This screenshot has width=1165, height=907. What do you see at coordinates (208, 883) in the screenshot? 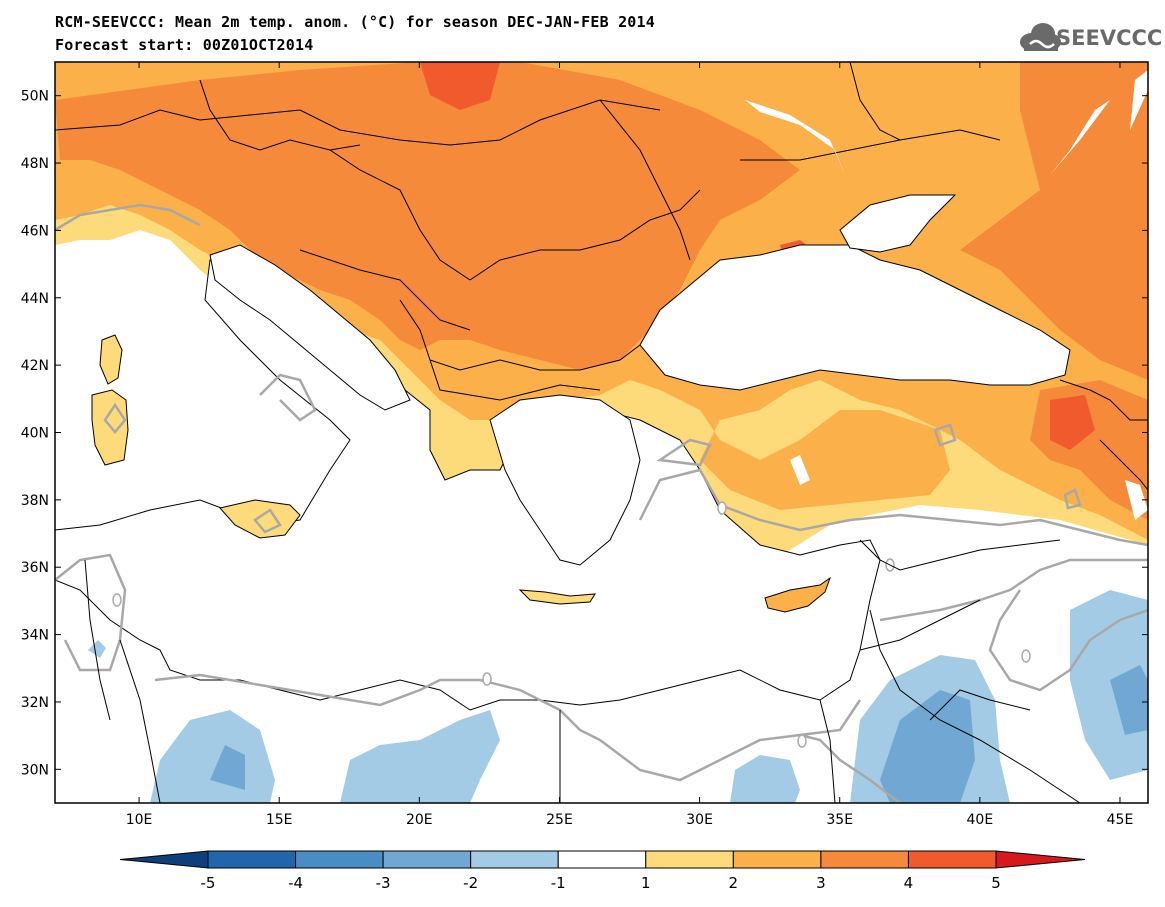
I see `colorbar-label: -5` at bounding box center [208, 883].